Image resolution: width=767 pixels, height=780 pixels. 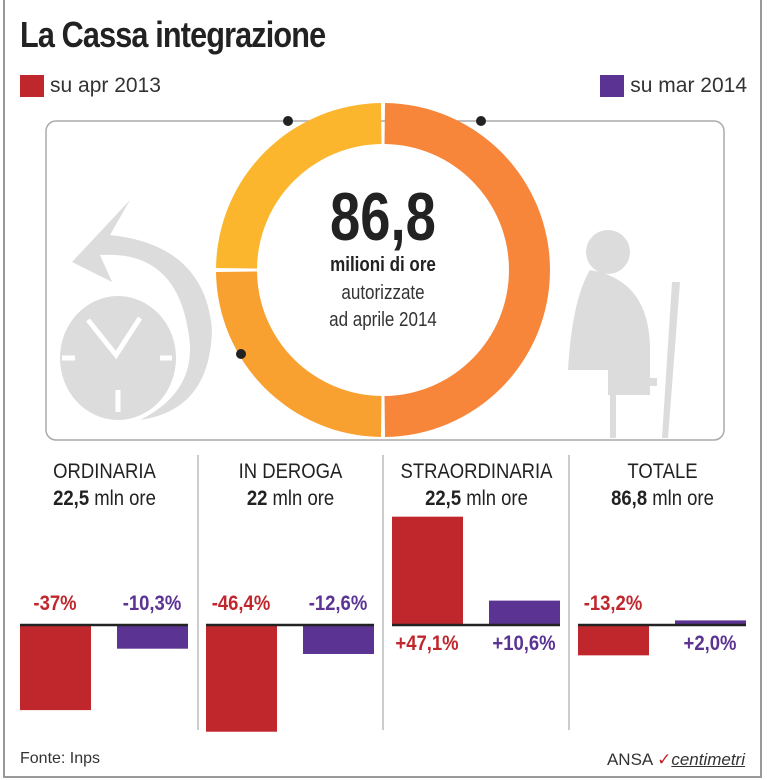 I want to click on credit: ANSA, so click(x=629, y=759).